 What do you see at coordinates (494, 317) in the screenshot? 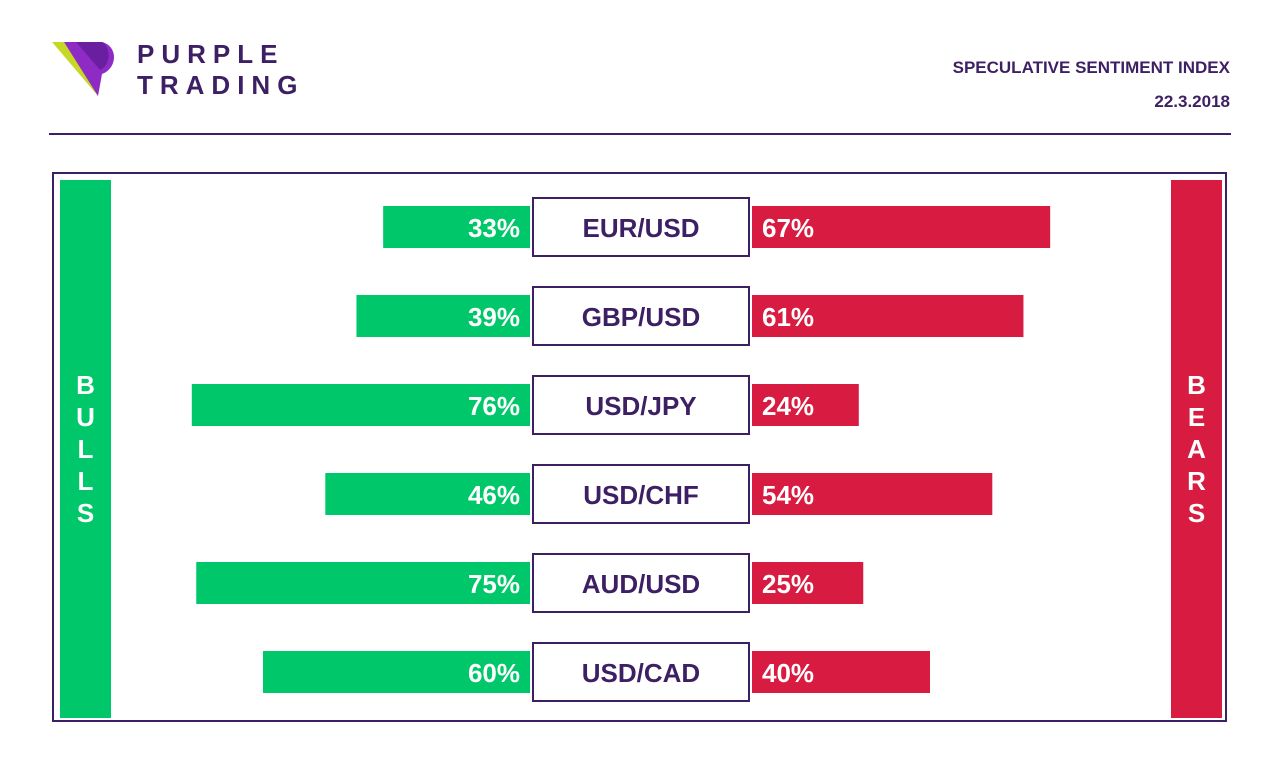
I see `bulls-value-label: 39%` at bounding box center [494, 317].